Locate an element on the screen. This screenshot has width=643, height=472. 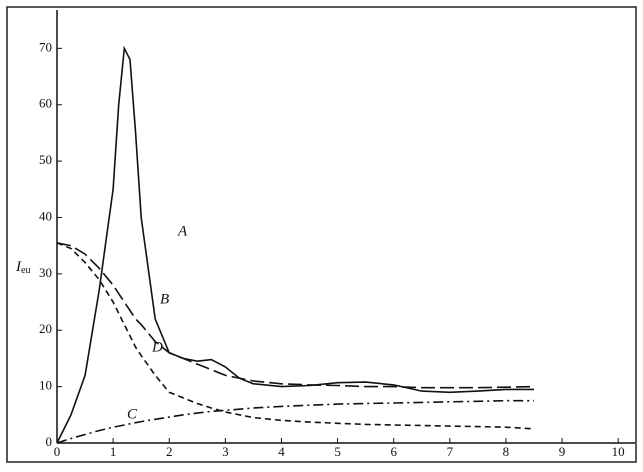
curve-label: A is located at coordinates (182, 231).